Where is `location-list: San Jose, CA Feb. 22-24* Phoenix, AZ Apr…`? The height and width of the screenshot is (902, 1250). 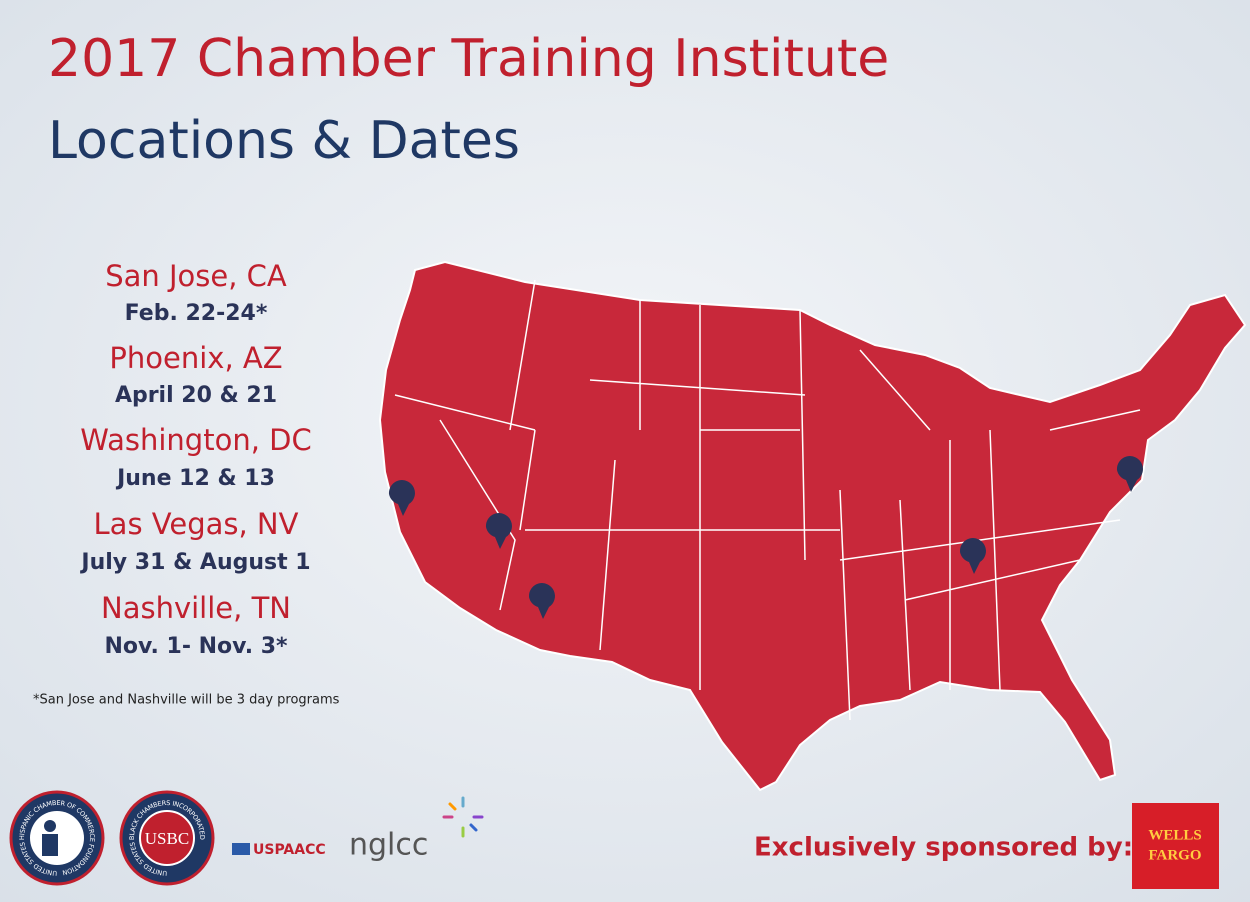
location-list: San Jose, CA Feb. 22-24* Phoenix, AZ Apr… is located at coordinates (195, 459).